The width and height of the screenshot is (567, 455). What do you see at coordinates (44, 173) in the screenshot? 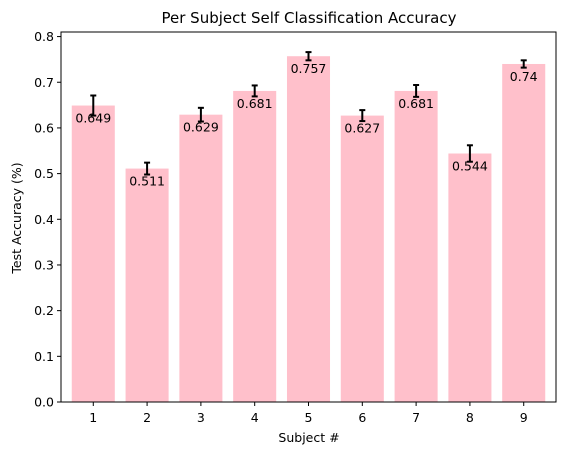
I see `y-tick-label: 0.5` at bounding box center [44, 173].